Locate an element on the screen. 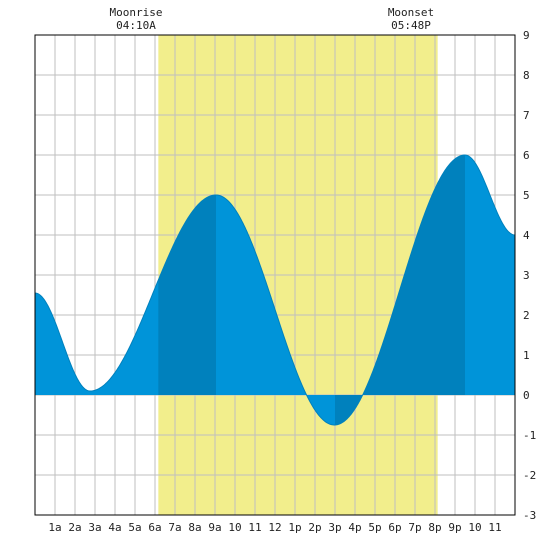 The image size is (550, 550). x-tick-label: 2a is located at coordinates (74, 527).